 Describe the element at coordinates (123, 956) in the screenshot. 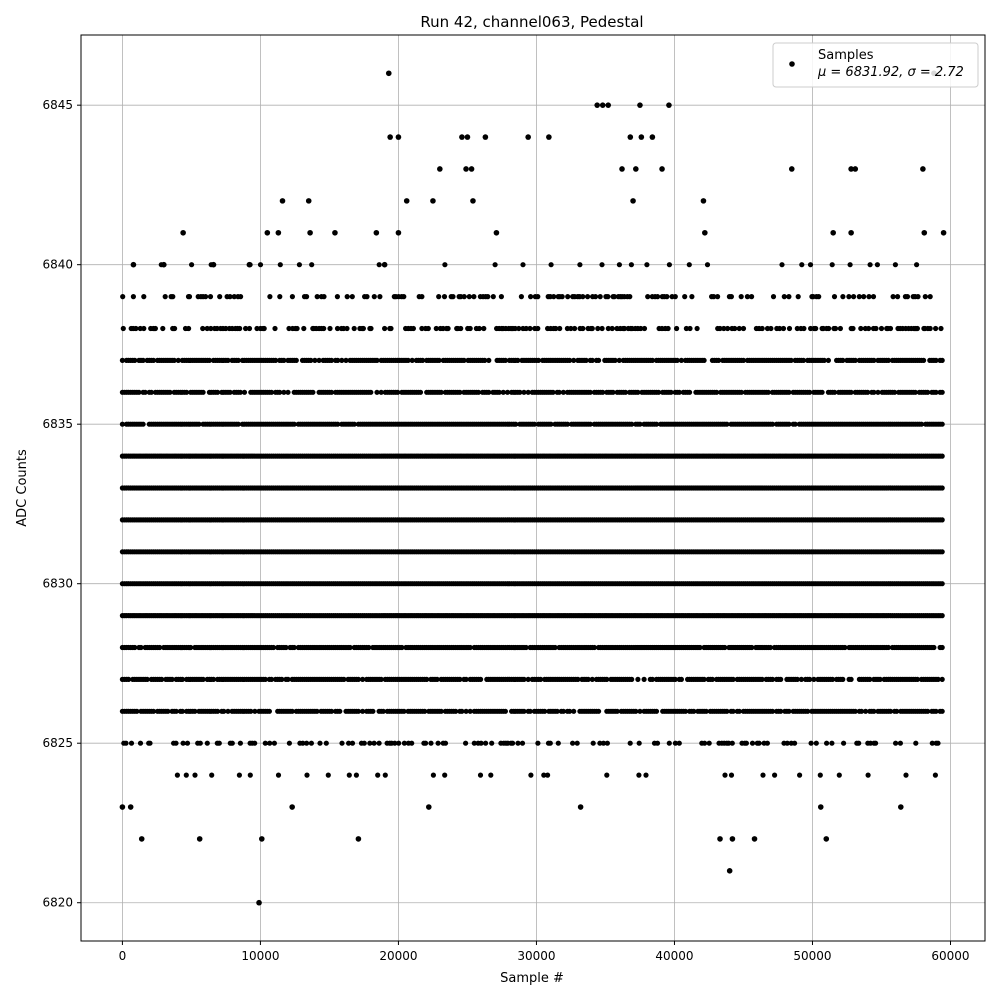

I see `x-tick-label: 0` at that location.